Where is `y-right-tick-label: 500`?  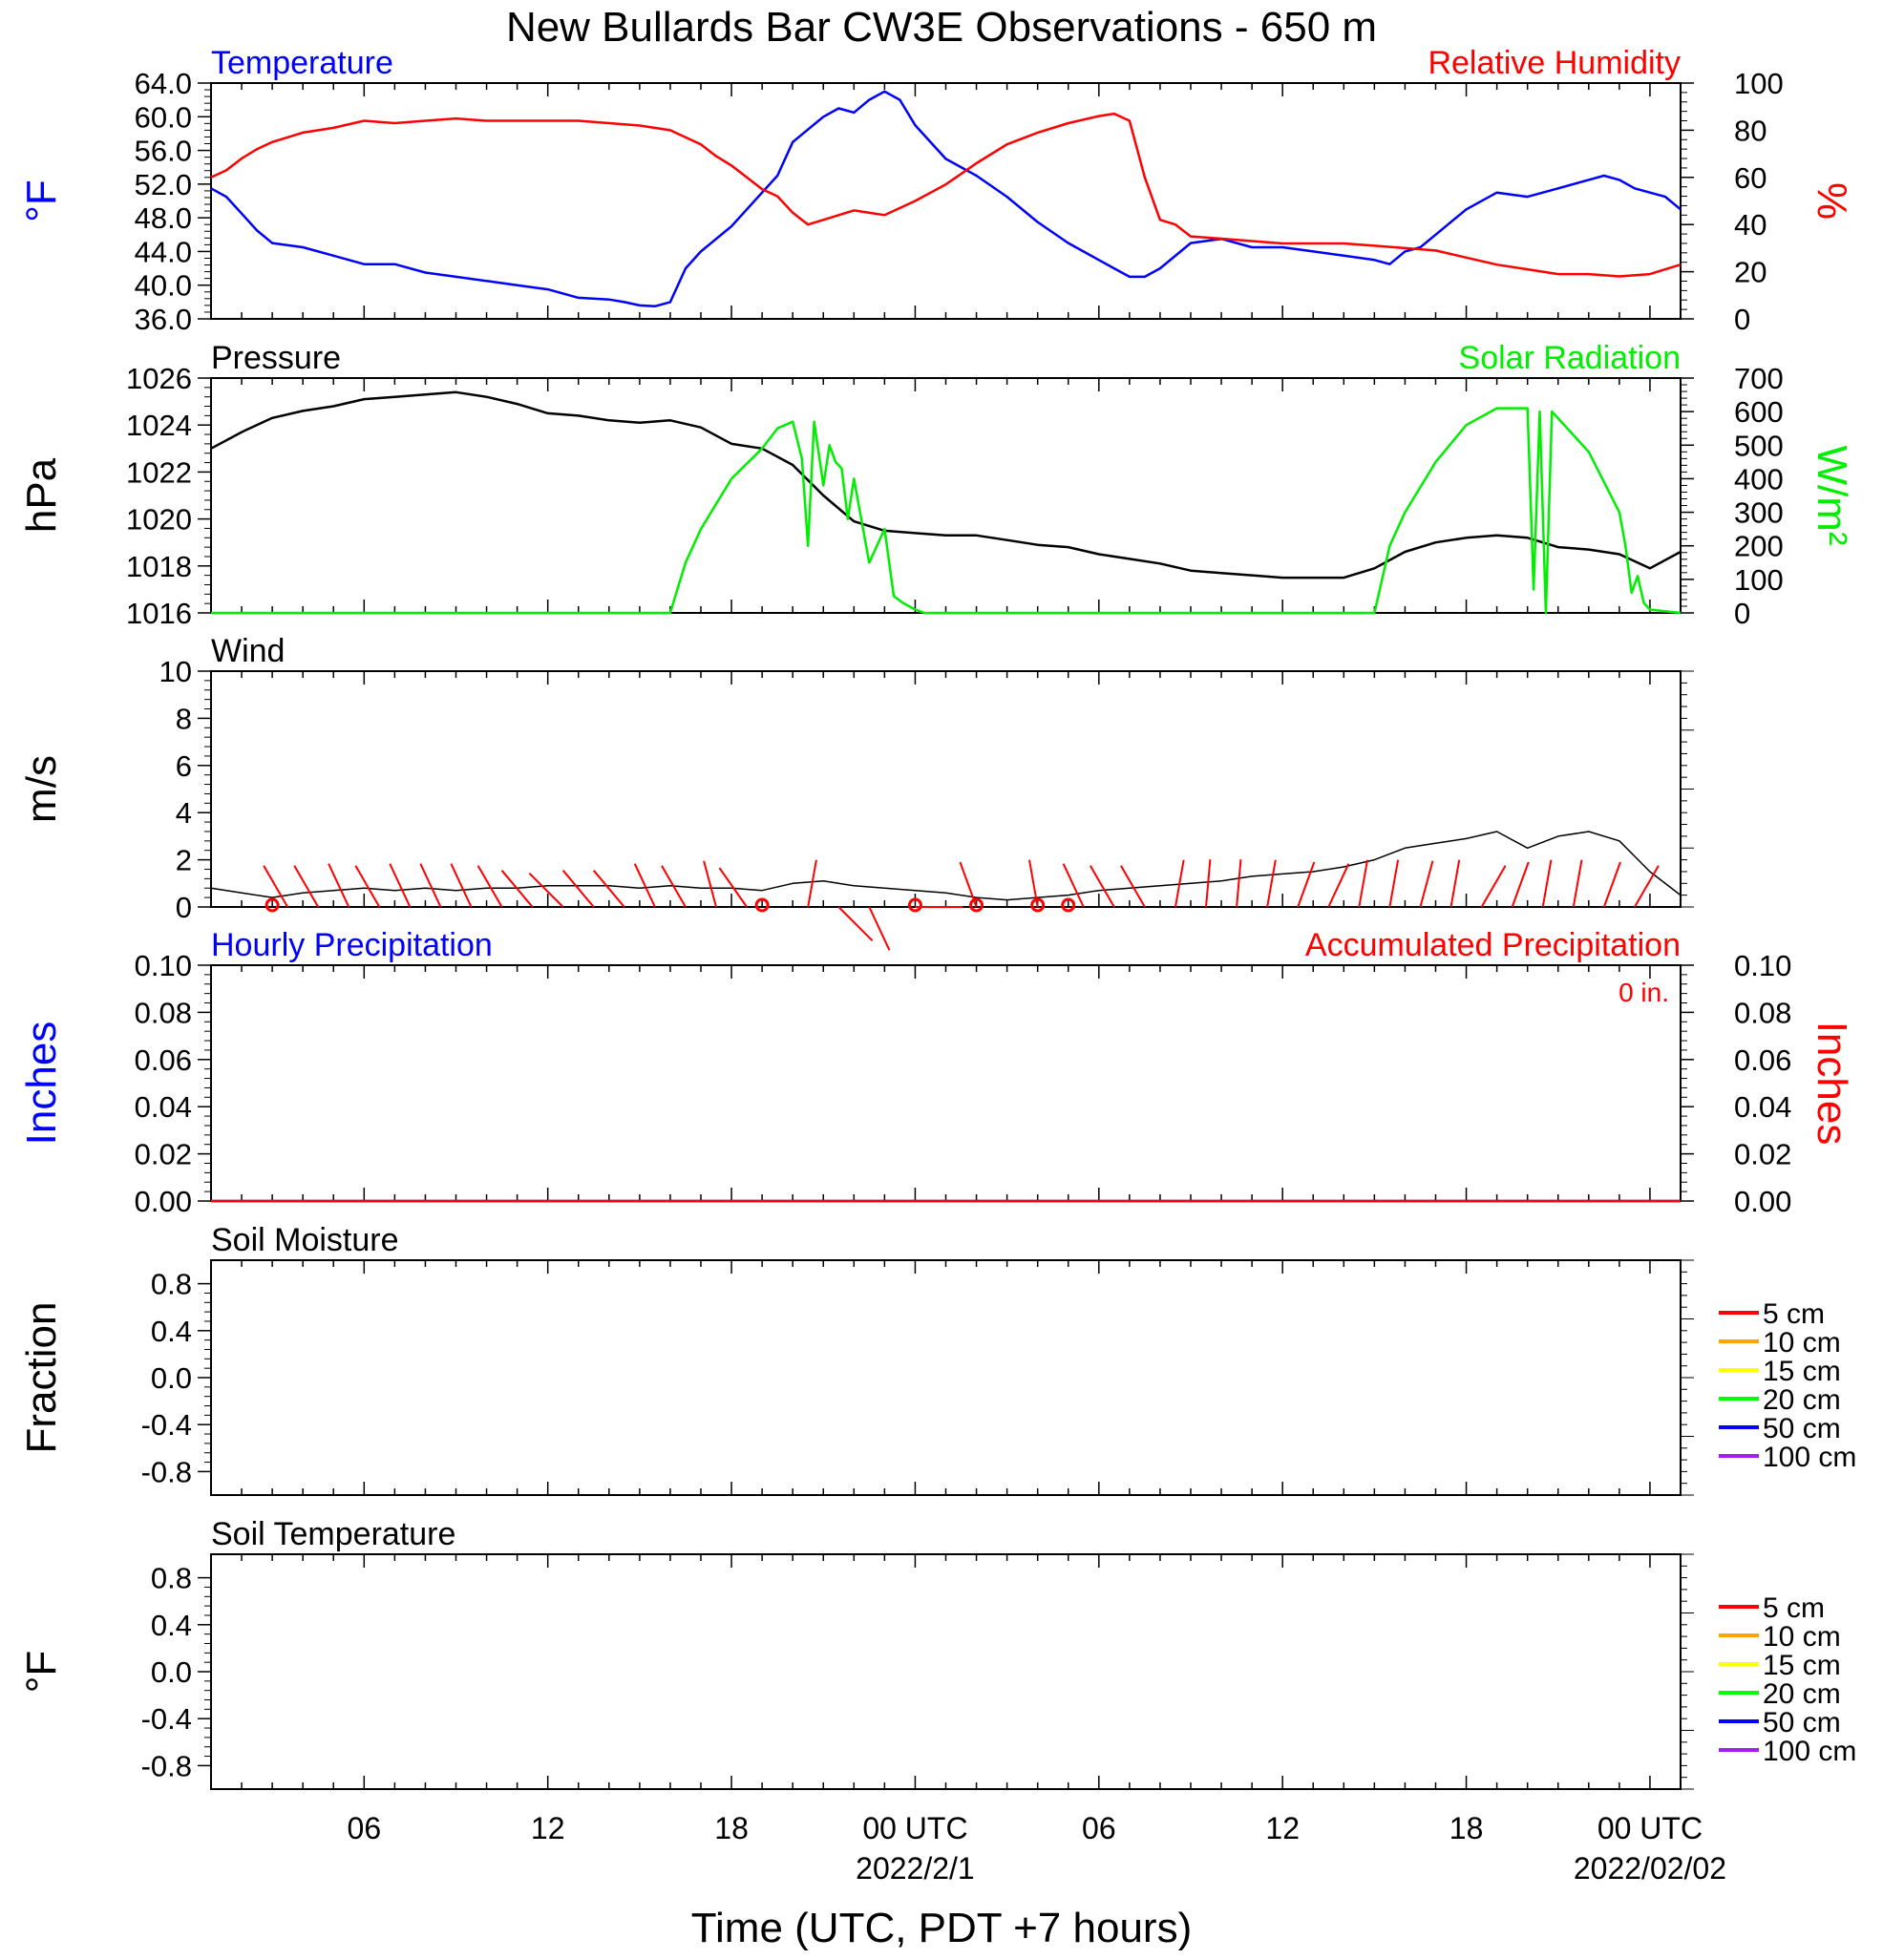 y-right-tick-label: 500 is located at coordinates (1759, 445).